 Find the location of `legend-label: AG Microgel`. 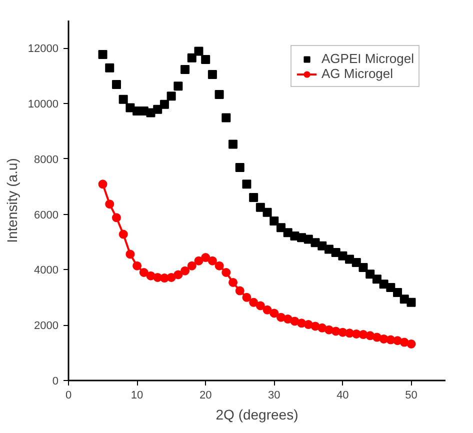

legend-label: AG Microgel is located at coordinates (358, 73).